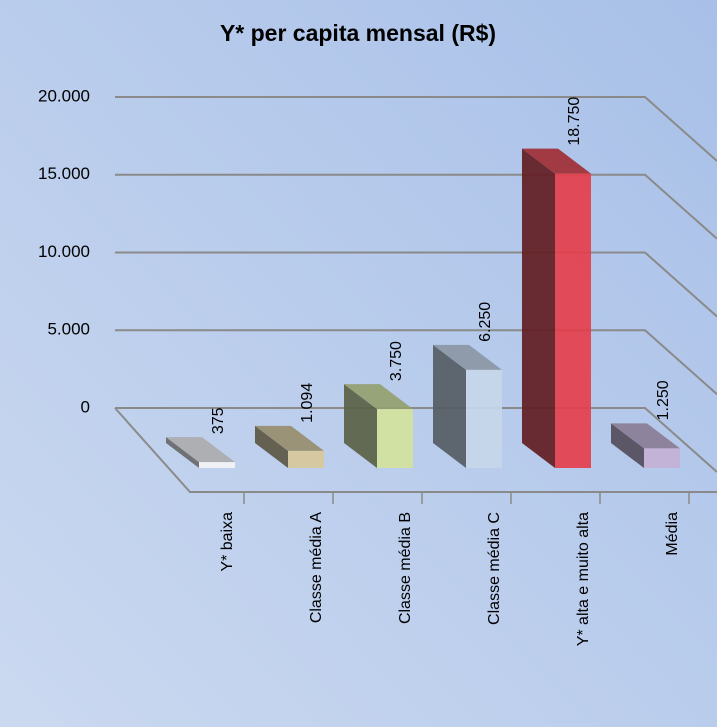 This screenshot has width=717, height=727. What do you see at coordinates (672, 534) in the screenshot?
I see `x-tick-label: Média` at bounding box center [672, 534].